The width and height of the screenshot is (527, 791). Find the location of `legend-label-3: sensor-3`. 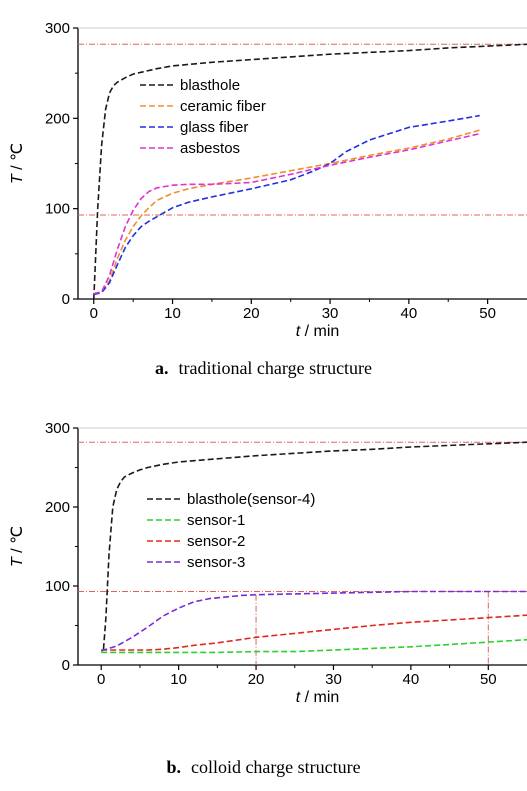

legend-label-3: sensor-3 is located at coordinates (216, 562).